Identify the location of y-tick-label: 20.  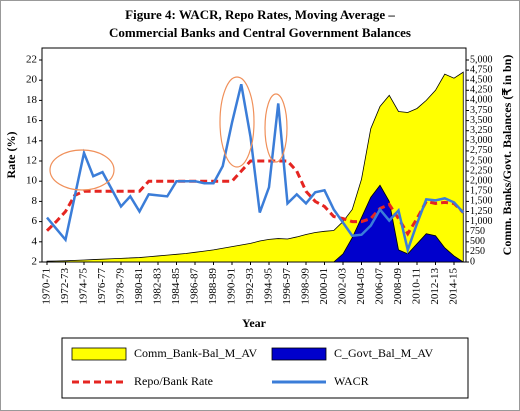
(32, 80).